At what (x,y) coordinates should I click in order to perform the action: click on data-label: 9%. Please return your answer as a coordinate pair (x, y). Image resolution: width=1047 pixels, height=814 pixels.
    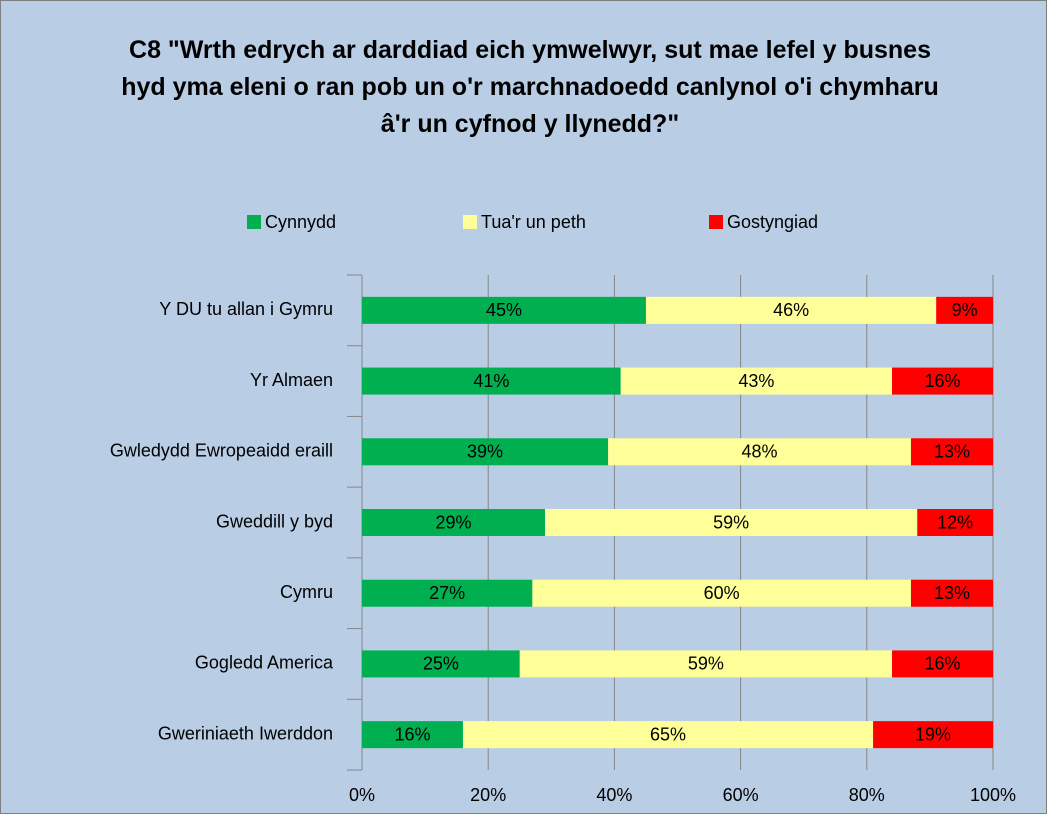
    Looking at the image, I should click on (965, 310).